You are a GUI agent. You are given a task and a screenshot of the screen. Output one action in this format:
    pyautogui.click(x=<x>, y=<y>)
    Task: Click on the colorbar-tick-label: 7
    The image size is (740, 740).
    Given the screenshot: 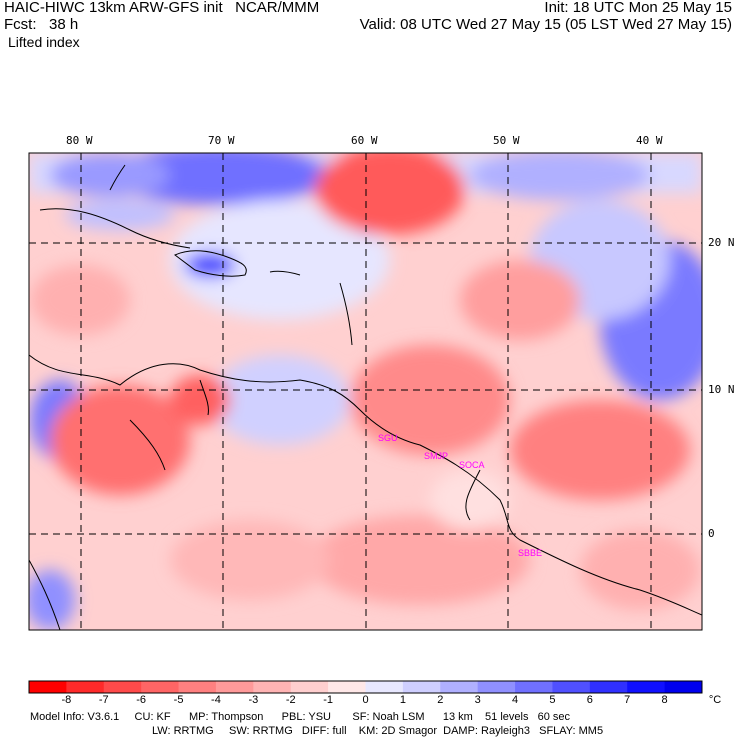 What is the action you would take?
    pyautogui.click(x=627, y=700)
    